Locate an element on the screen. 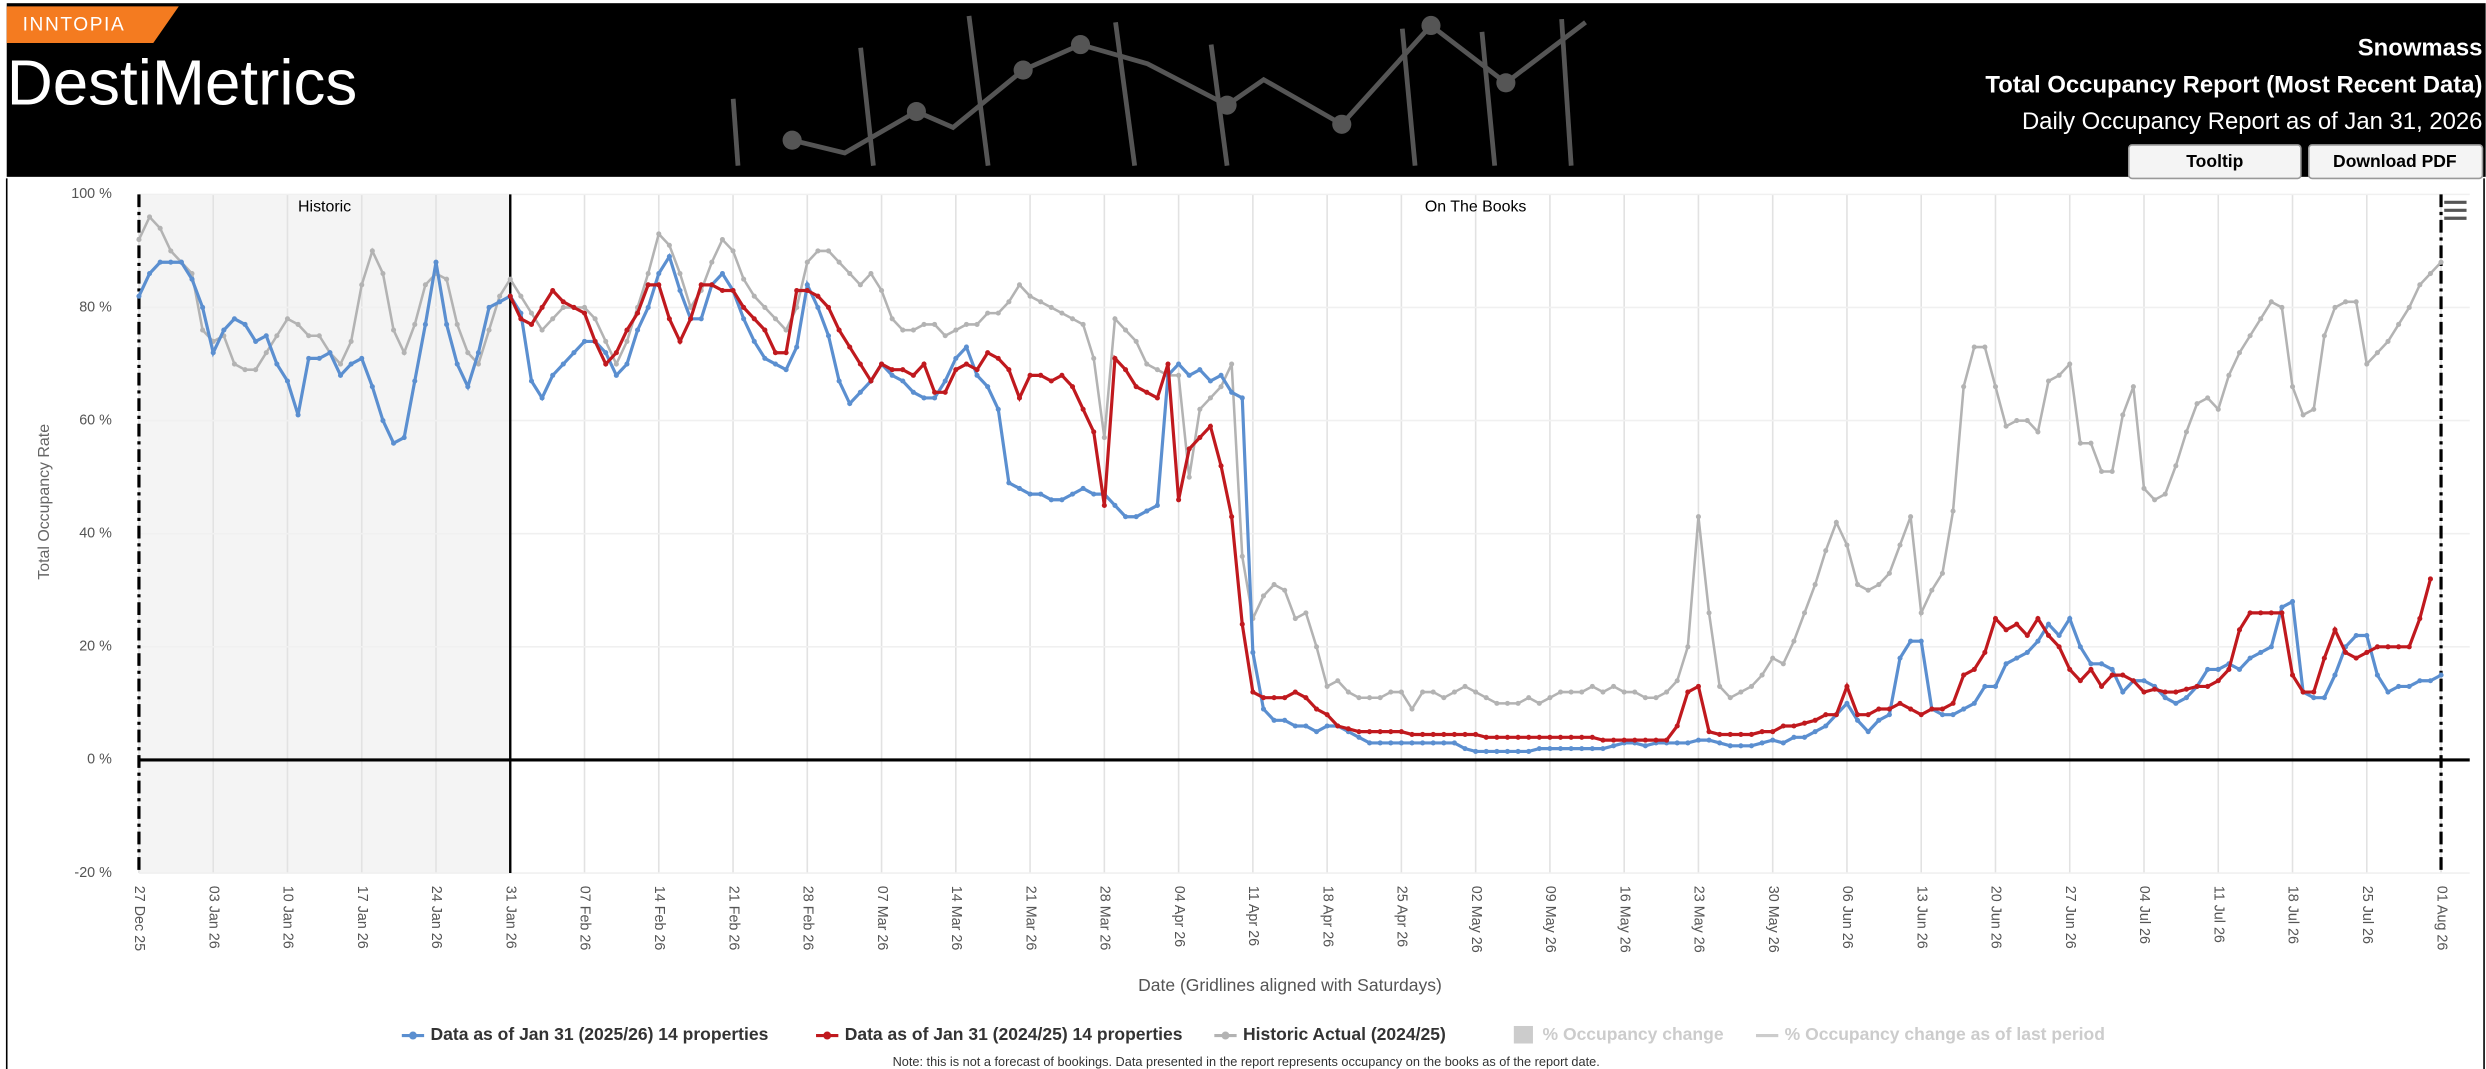  tooltip-button is located at coordinates (2214, 162).